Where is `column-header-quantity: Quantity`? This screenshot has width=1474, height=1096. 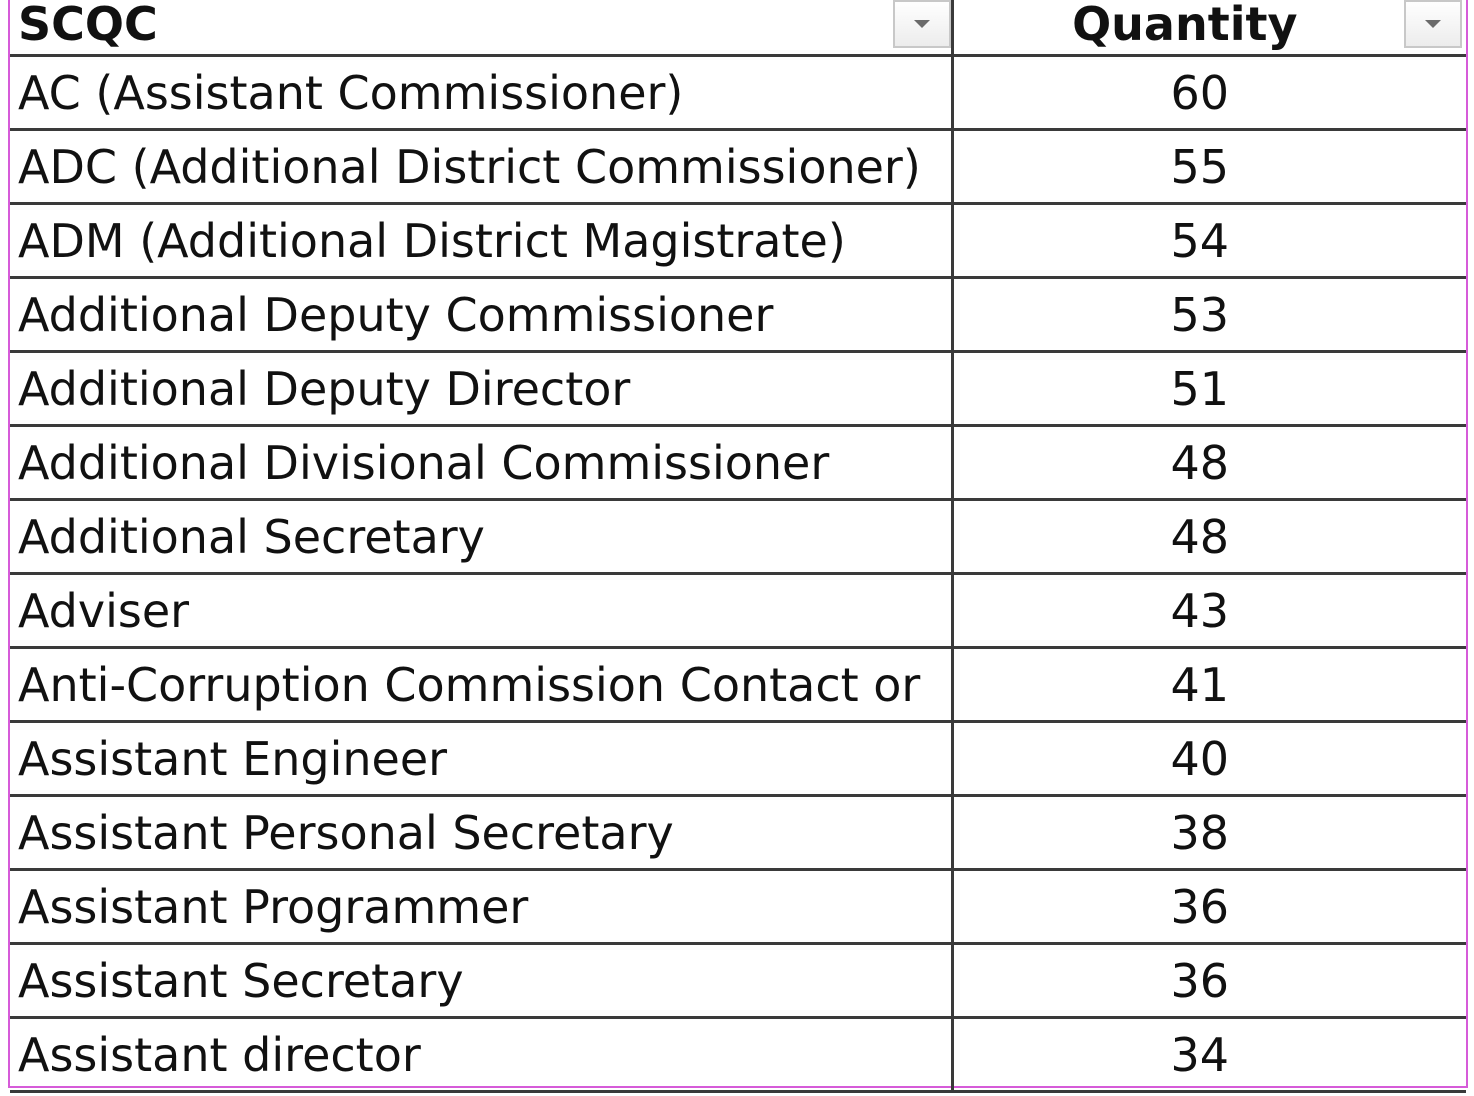 column-header-quantity: Quantity is located at coordinates (1209, 28).